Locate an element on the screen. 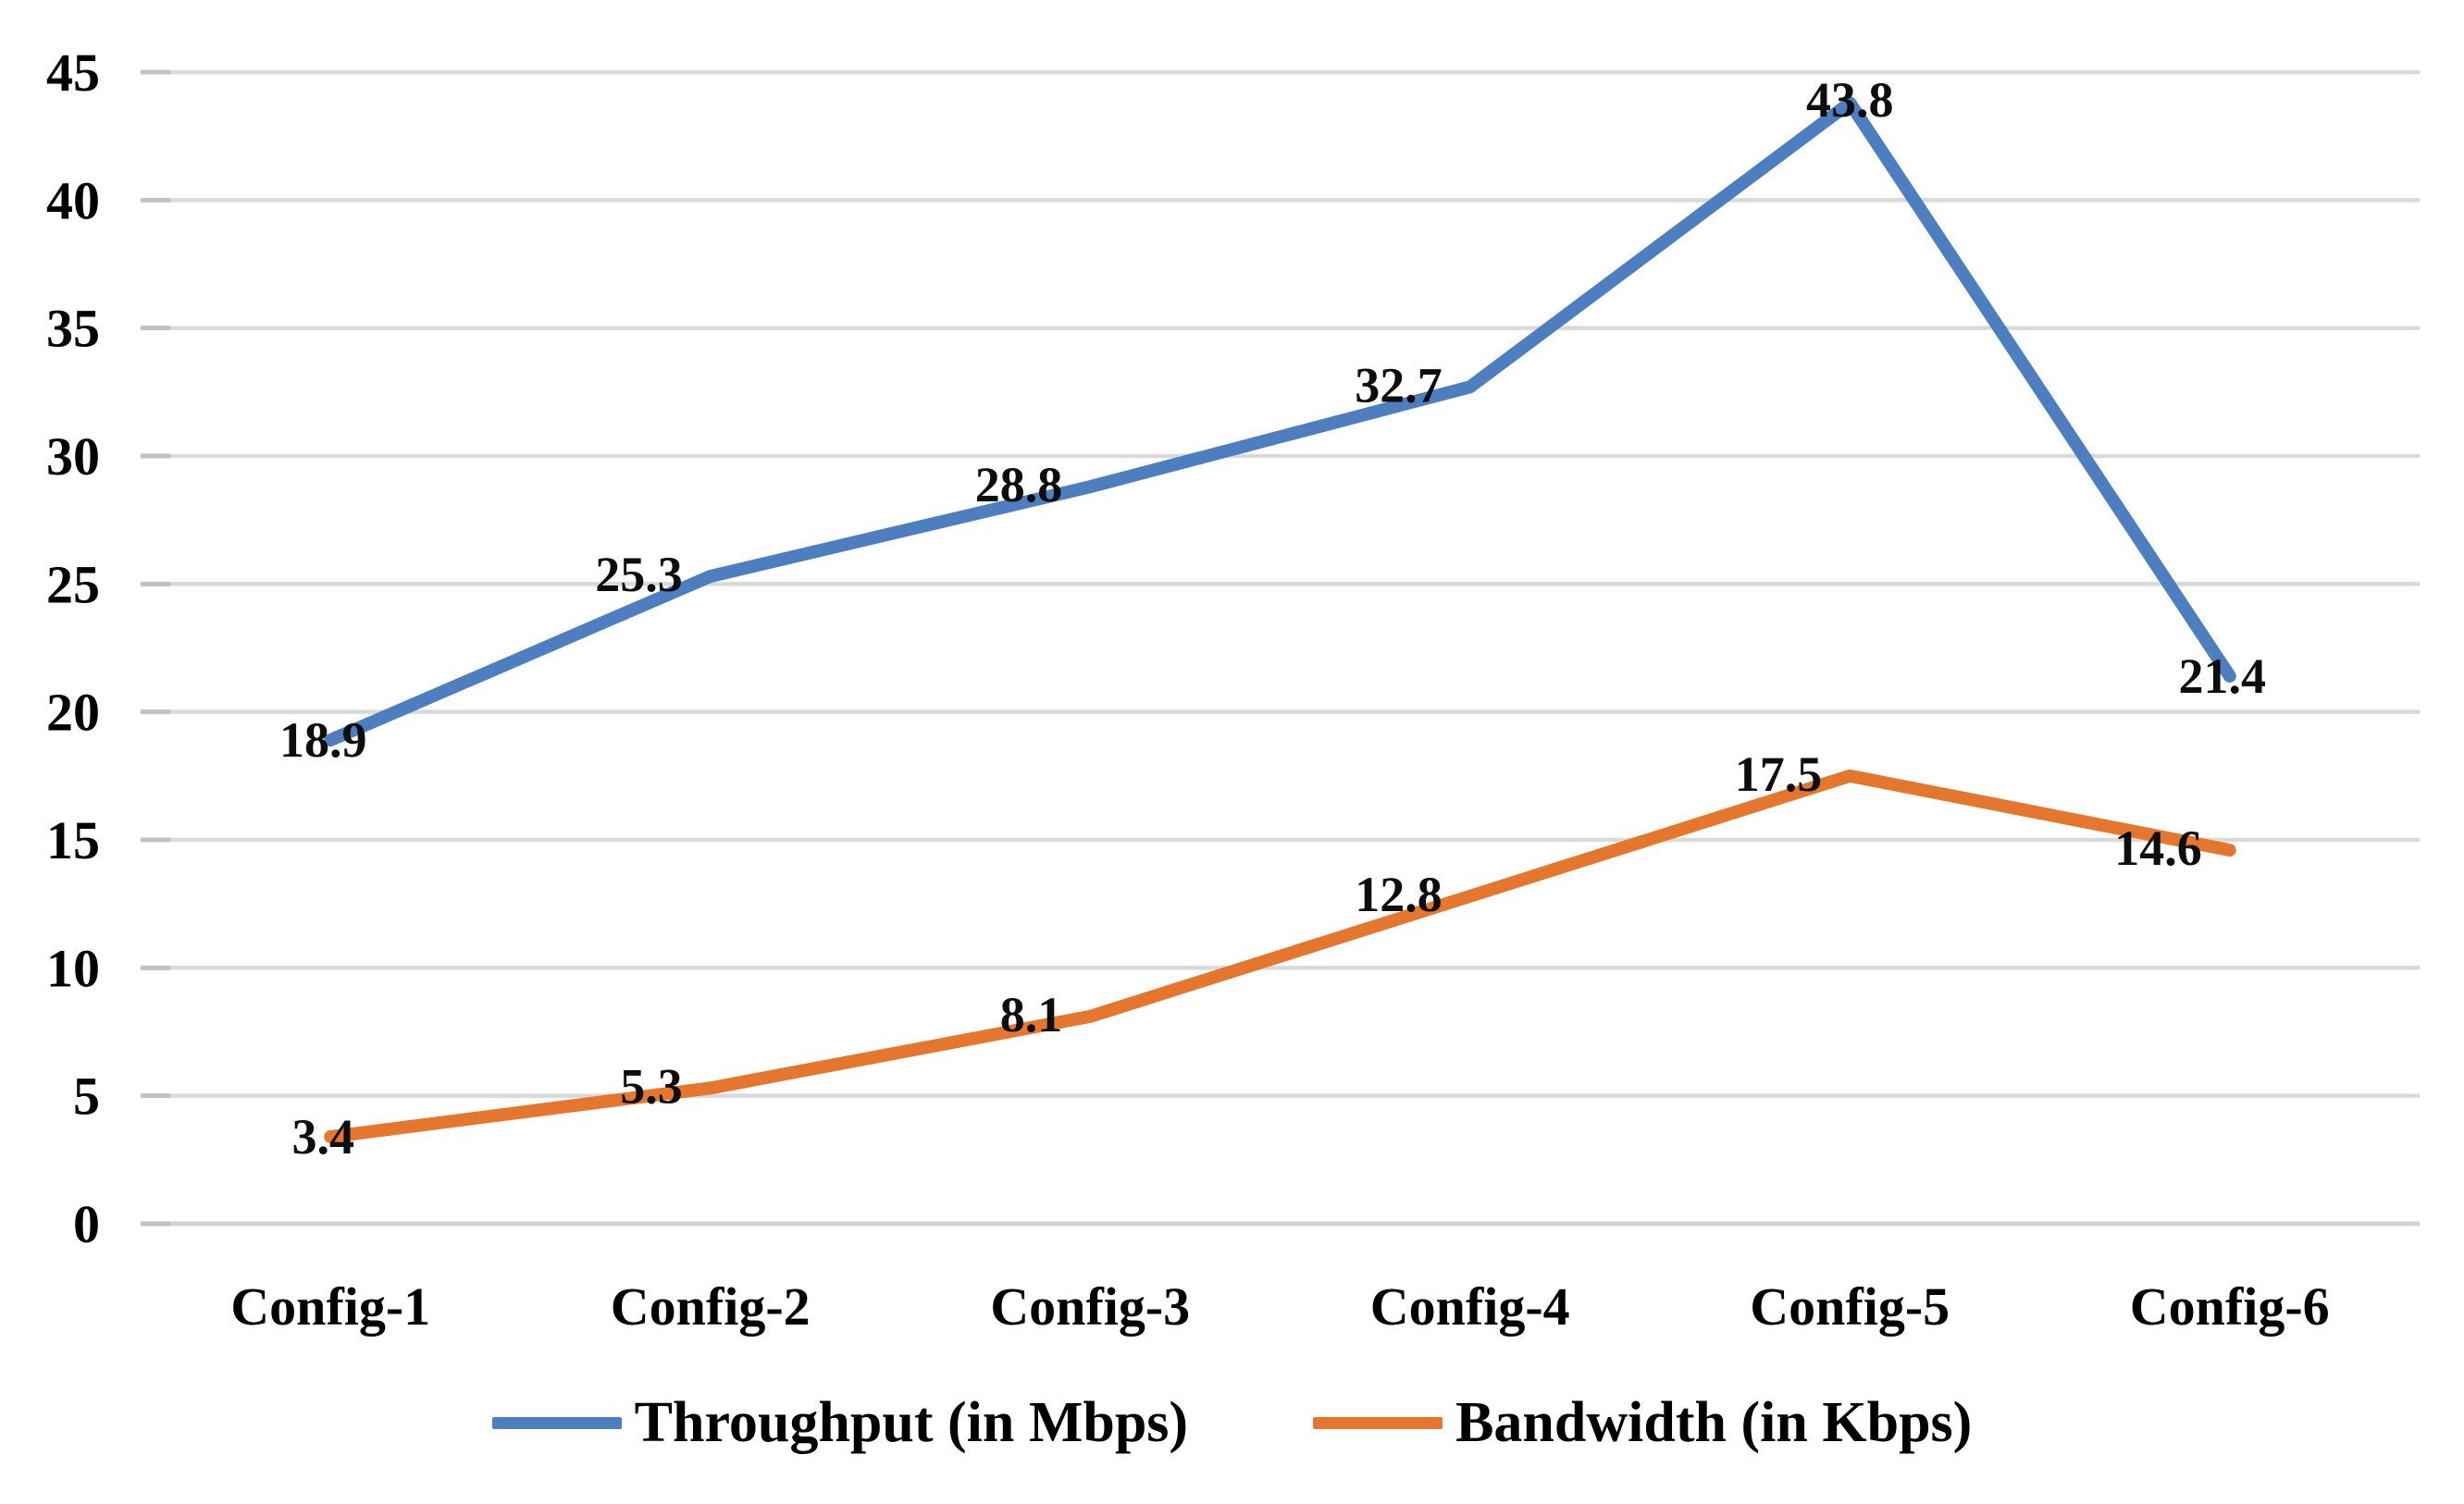 The height and width of the screenshot is (1504, 2464). y-tick-label: 40 is located at coordinates (73, 200).